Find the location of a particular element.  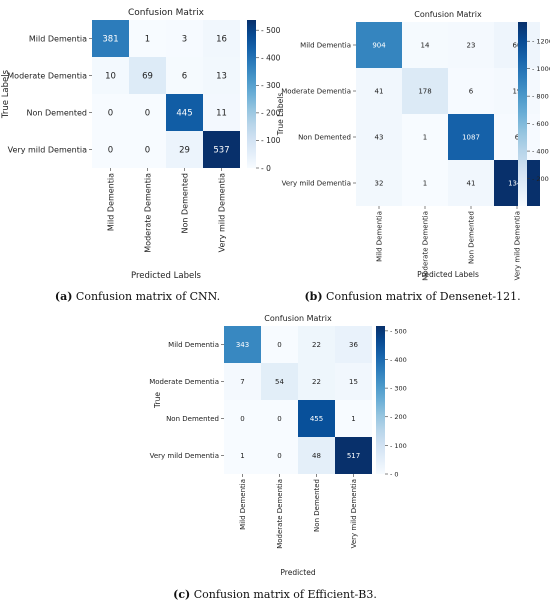

cell-value-label: 19 is located at coordinates (517, 91).